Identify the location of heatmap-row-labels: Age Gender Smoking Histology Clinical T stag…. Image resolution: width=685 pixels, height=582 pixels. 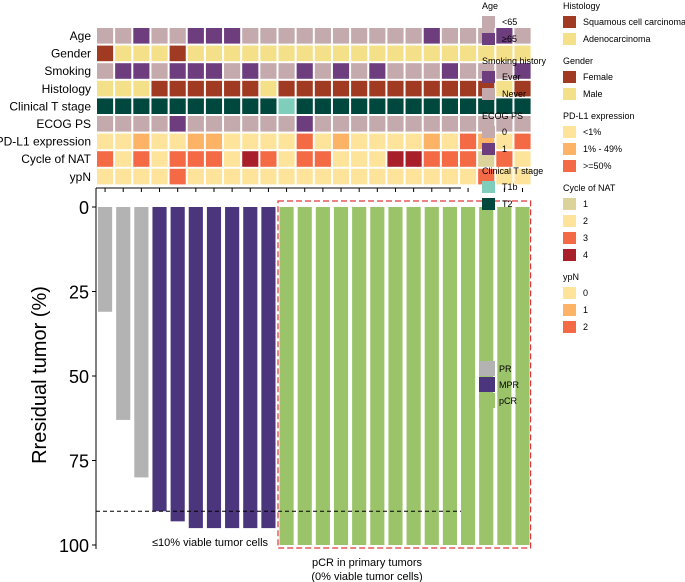
(46, 106).